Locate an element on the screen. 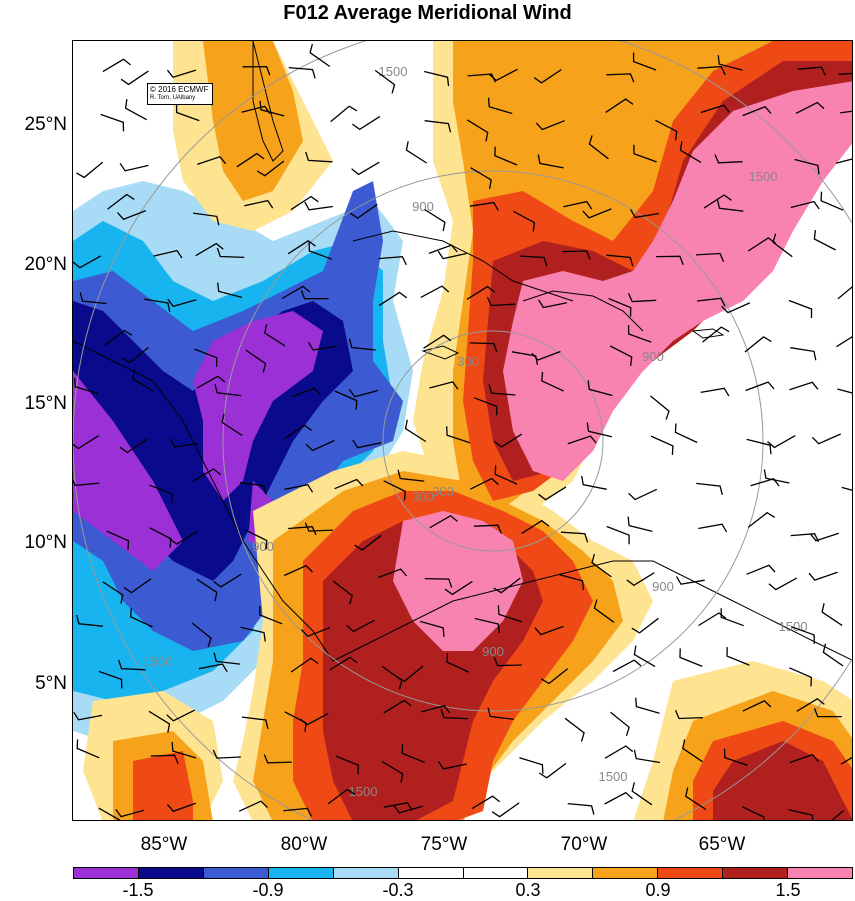  lon-label-70w: 70°W is located at coordinates (584, 844).